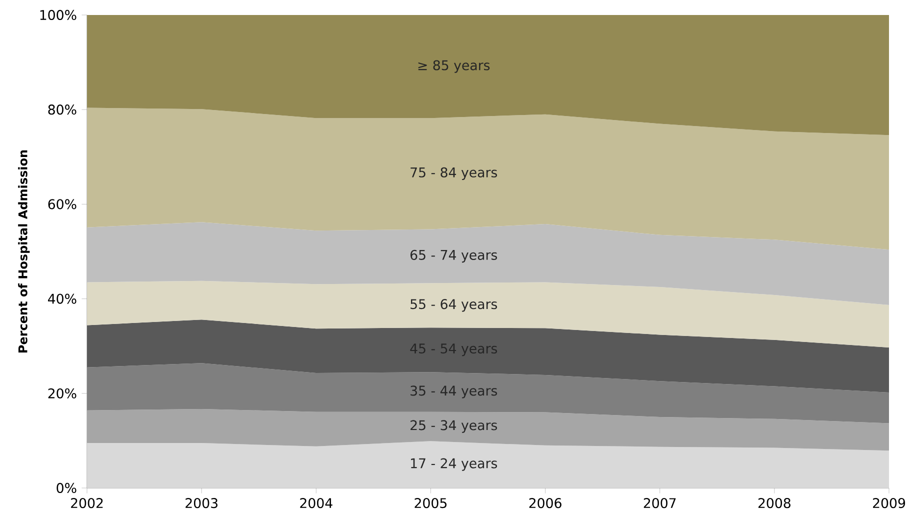  I want to click on series-label: 65 - 74 years, so click(454, 256).